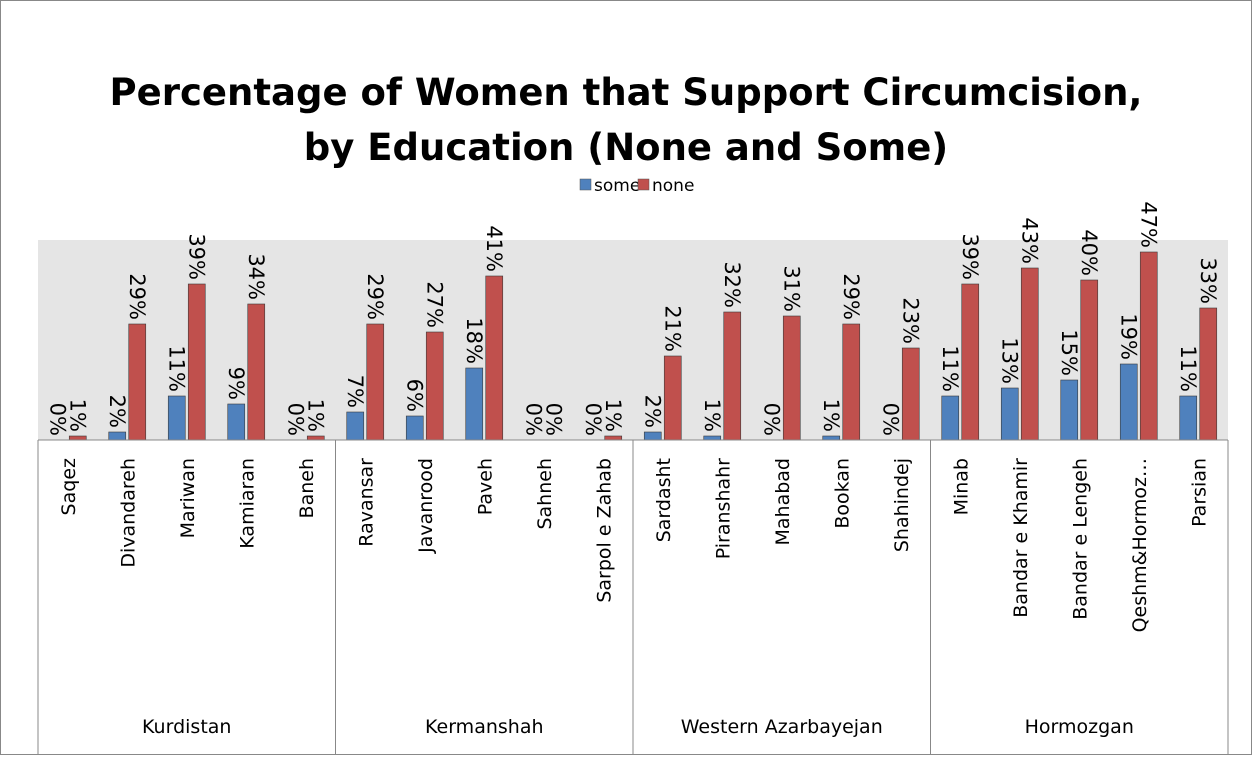  What do you see at coordinates (256, 276) in the screenshot?
I see `data-label: 34%` at bounding box center [256, 276].